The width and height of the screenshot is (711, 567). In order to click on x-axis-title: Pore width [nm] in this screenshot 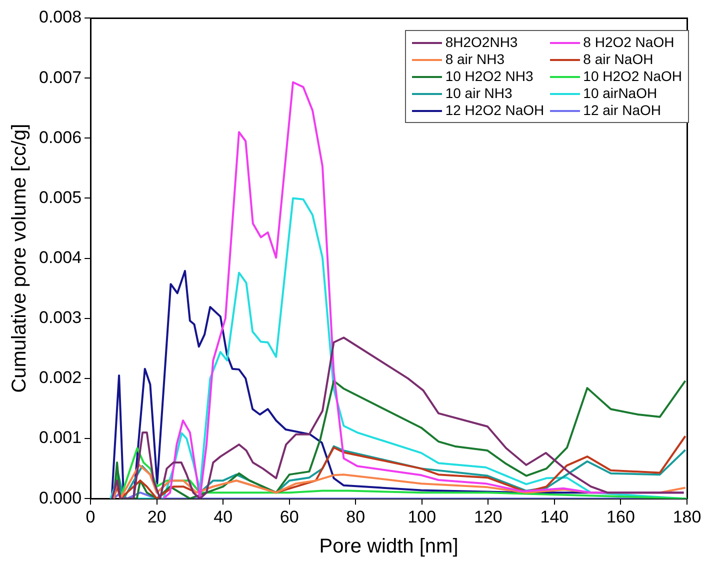, I will do `click(388, 547)`.